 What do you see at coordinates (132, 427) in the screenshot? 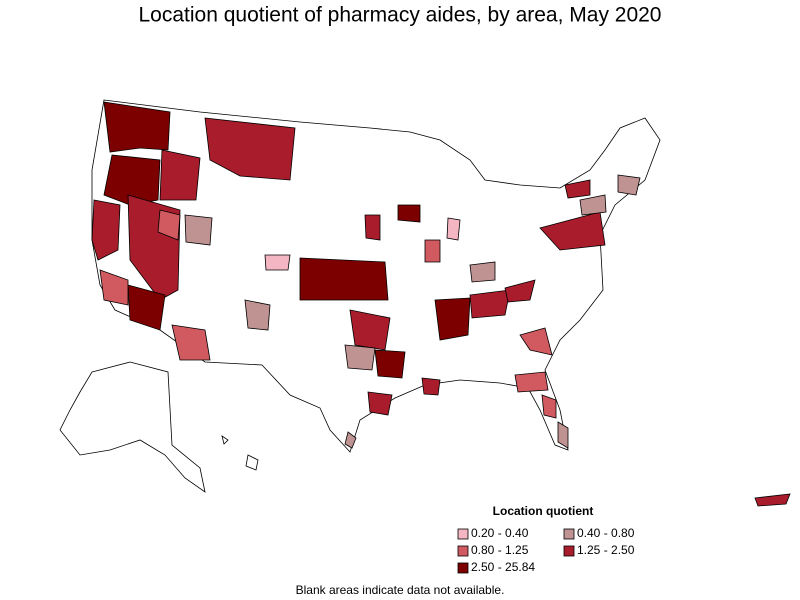
I see `alaska` at bounding box center [132, 427].